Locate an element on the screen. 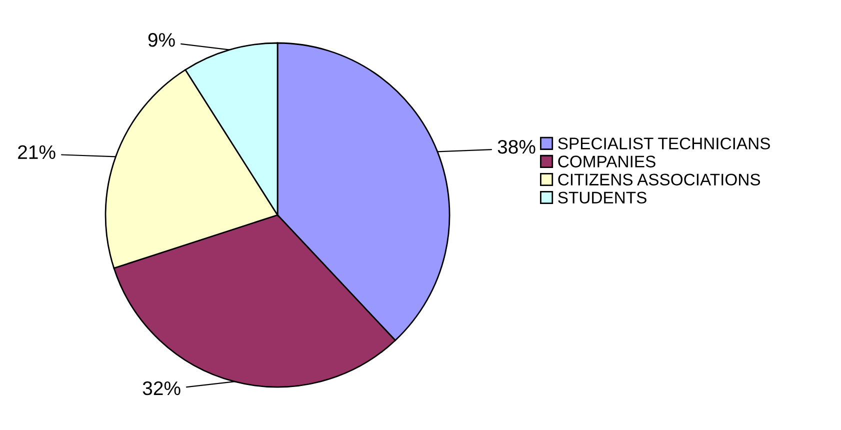  legend-label: STUDENTS is located at coordinates (602, 198).